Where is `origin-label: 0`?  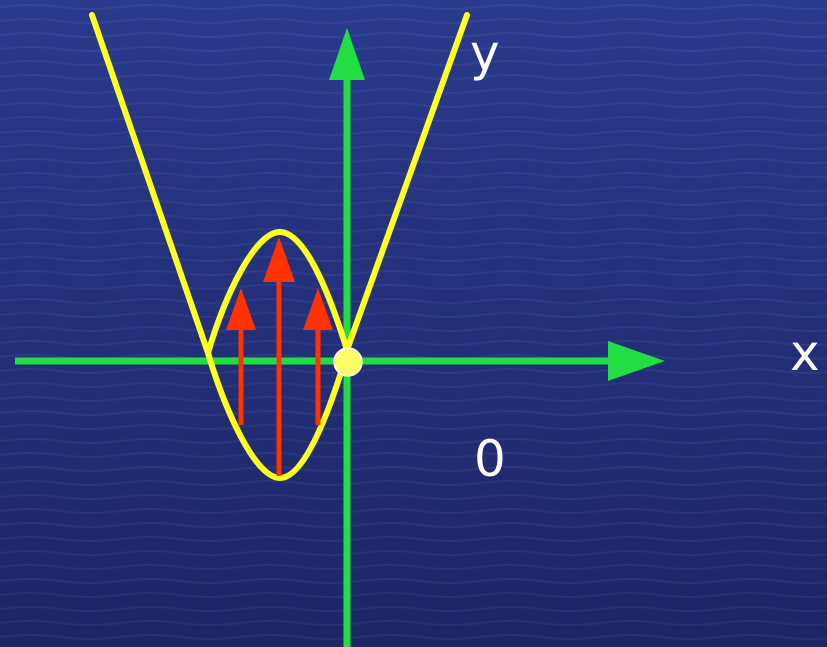 origin-label: 0 is located at coordinates (490, 459).